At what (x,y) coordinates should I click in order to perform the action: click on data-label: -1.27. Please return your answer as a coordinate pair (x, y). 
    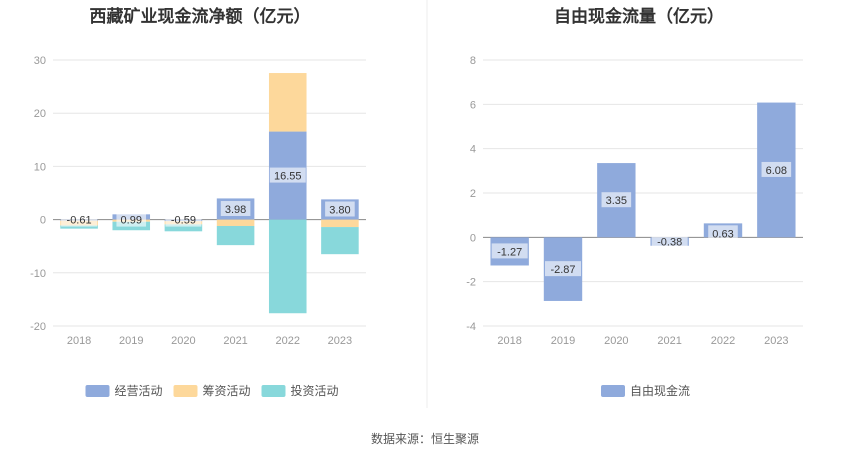
    Looking at the image, I should click on (509, 252).